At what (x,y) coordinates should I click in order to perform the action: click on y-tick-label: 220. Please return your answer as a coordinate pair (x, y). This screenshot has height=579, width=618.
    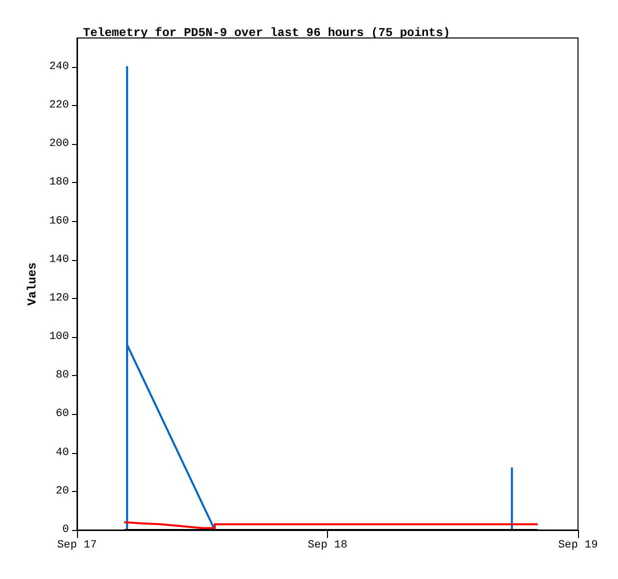
    Looking at the image, I should click on (59, 106).